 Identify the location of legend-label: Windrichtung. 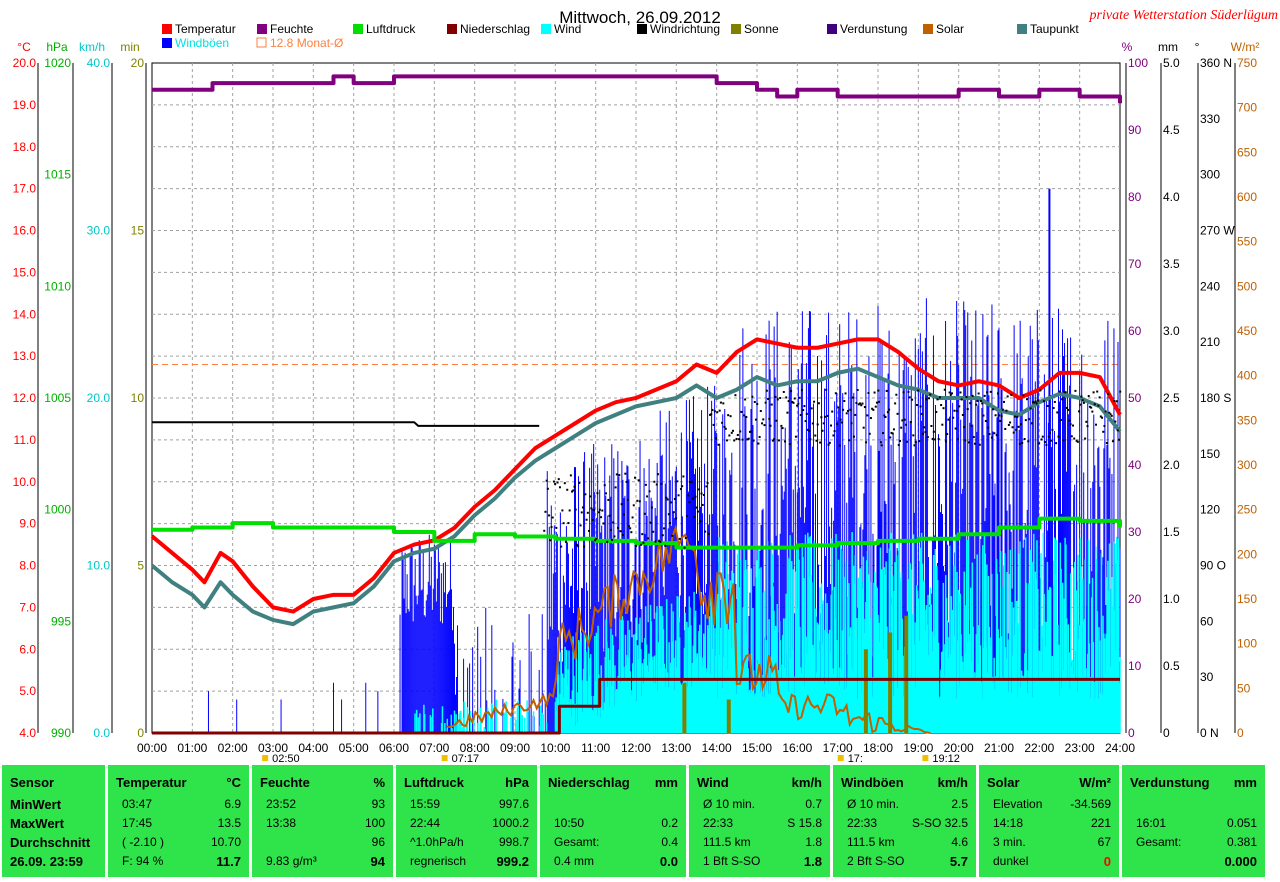
(685, 29).